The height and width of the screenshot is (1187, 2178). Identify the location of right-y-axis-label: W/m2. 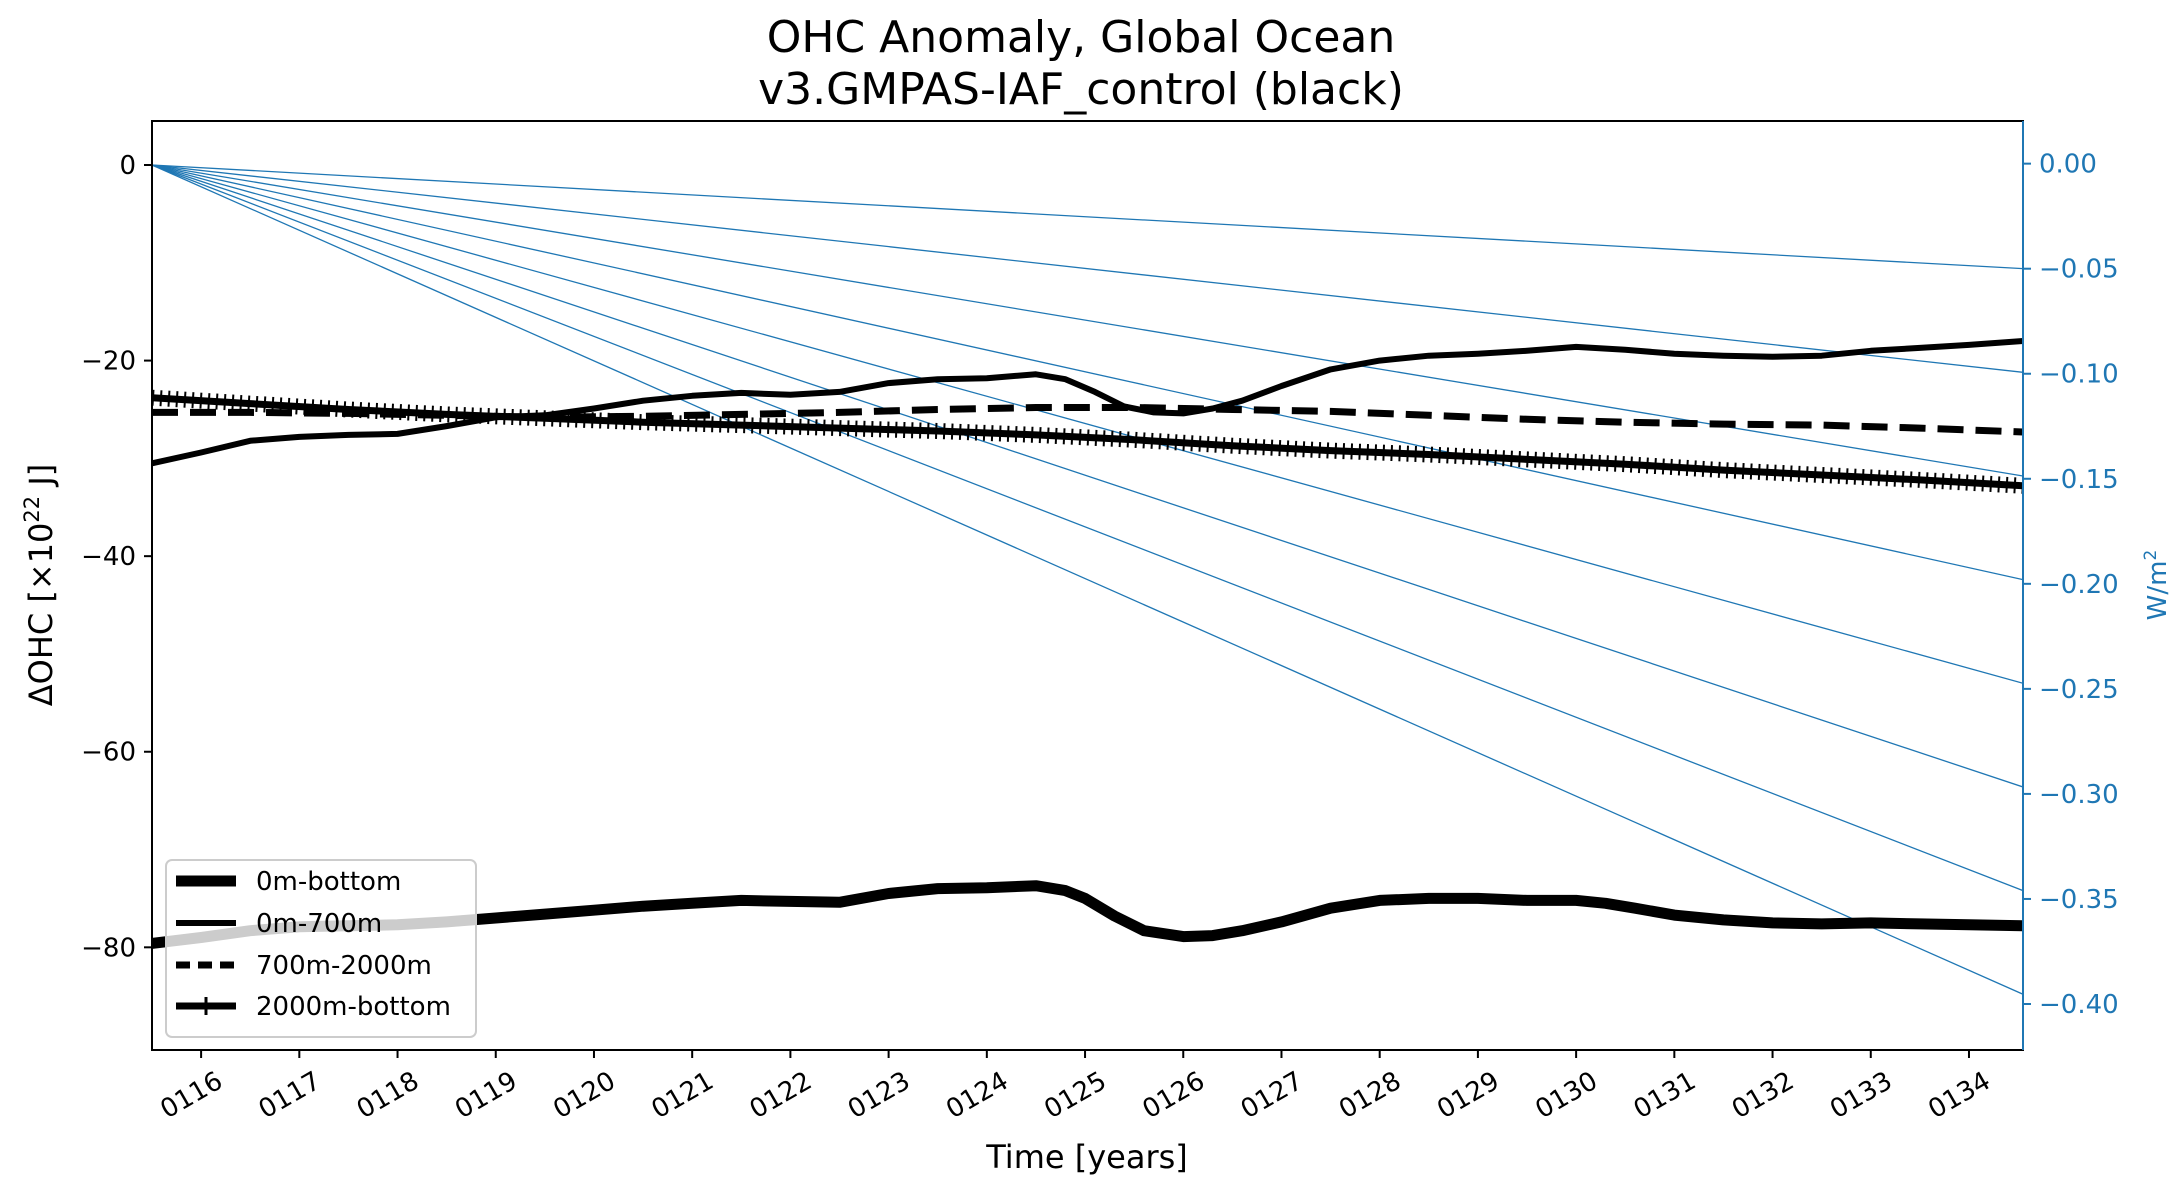
(2157, 585).